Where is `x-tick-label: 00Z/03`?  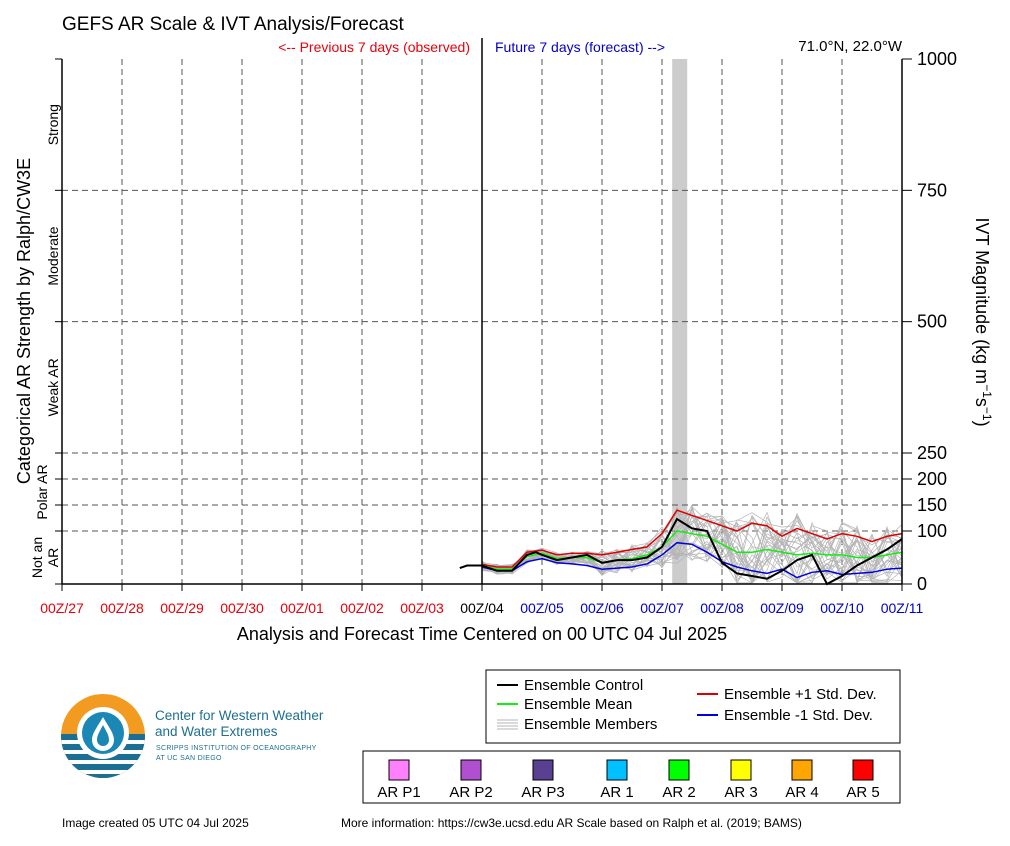
x-tick-label: 00Z/03 is located at coordinates (422, 608).